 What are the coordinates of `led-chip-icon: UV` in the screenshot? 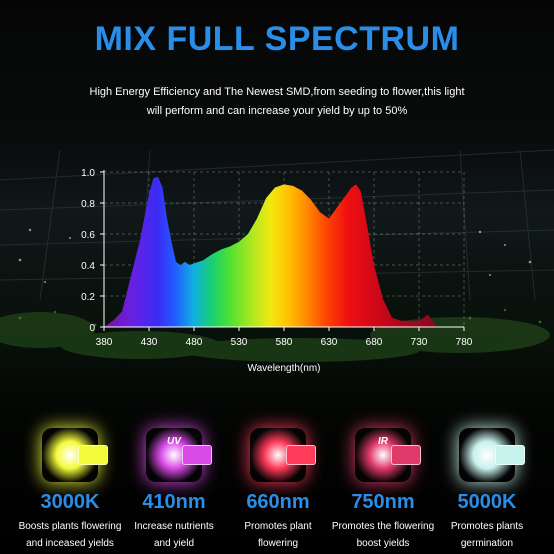 It's located at (179, 455).